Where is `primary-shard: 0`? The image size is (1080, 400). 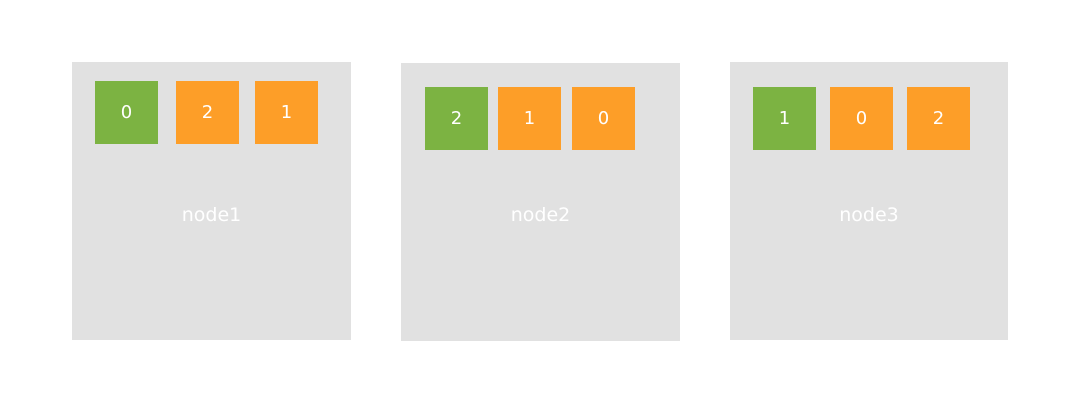 primary-shard: 0 is located at coordinates (126, 112).